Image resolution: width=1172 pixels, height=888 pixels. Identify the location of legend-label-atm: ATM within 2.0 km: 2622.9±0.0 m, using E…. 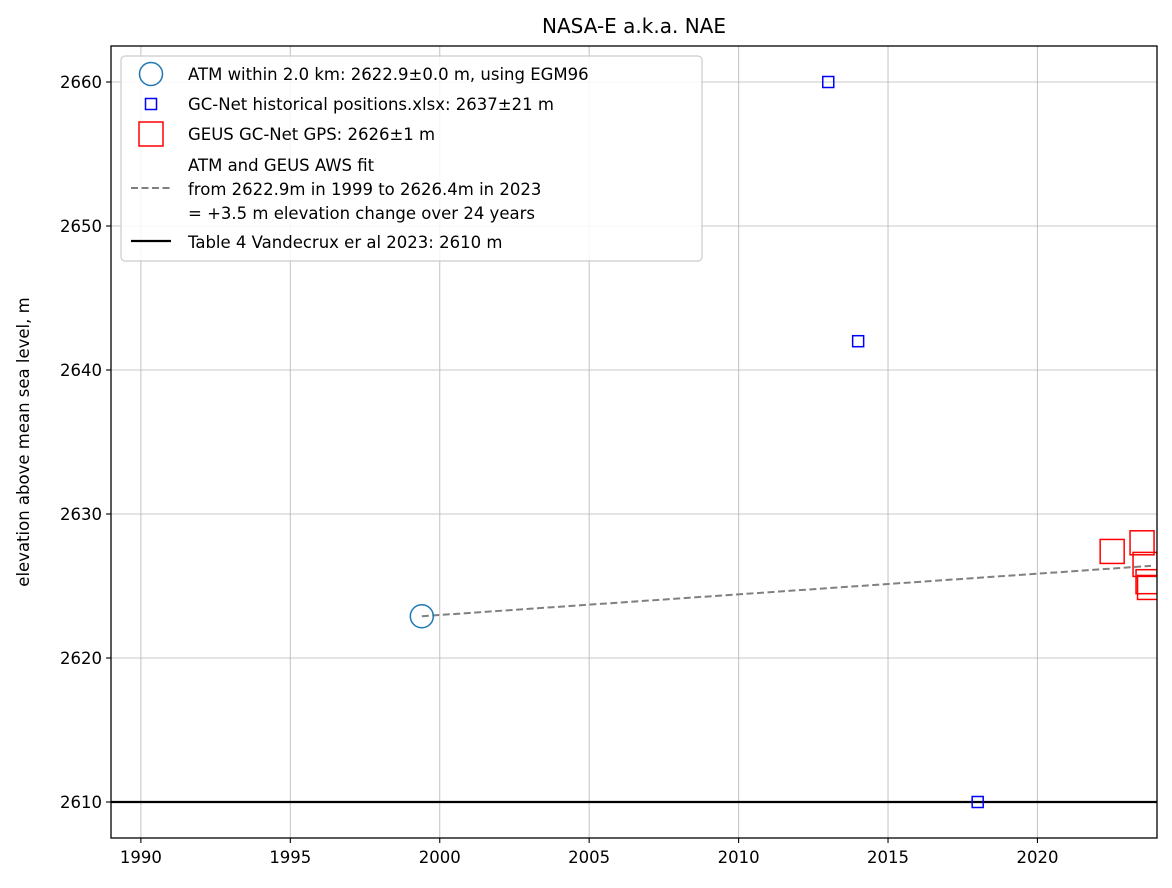
(388, 74).